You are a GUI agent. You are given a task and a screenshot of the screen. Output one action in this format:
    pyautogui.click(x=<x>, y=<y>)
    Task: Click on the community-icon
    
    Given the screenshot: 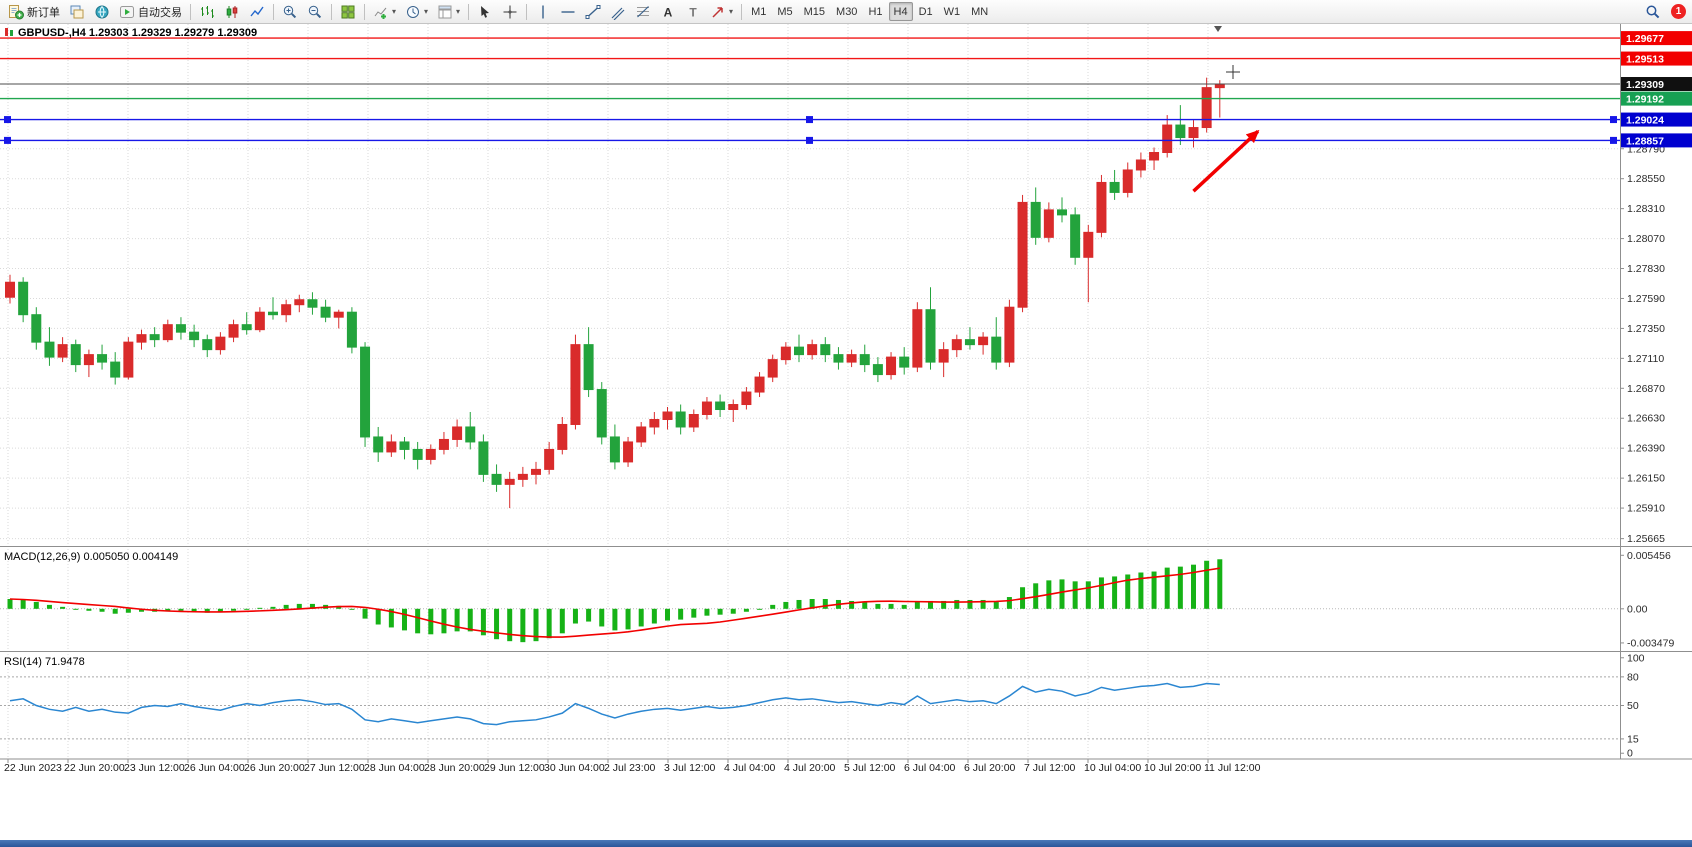 What is the action you would take?
    pyautogui.click(x=102, y=11)
    